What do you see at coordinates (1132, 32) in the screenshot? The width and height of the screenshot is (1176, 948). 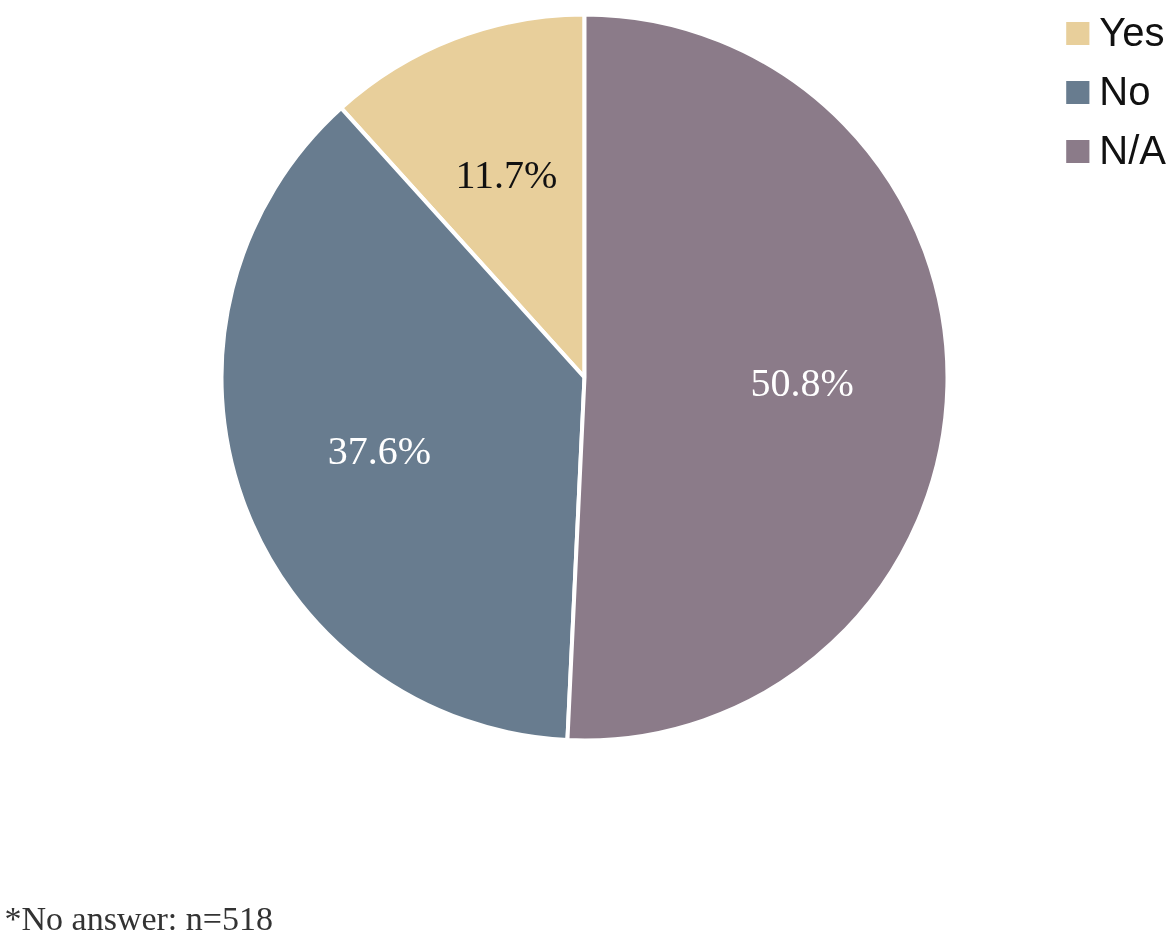 I see `legend-label: Yes` at bounding box center [1132, 32].